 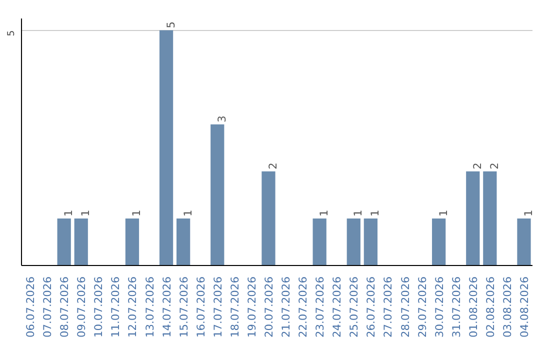 What do you see at coordinates (286, 307) in the screenshot?
I see `x-tick-label: 21.07.2026` at bounding box center [286, 307].